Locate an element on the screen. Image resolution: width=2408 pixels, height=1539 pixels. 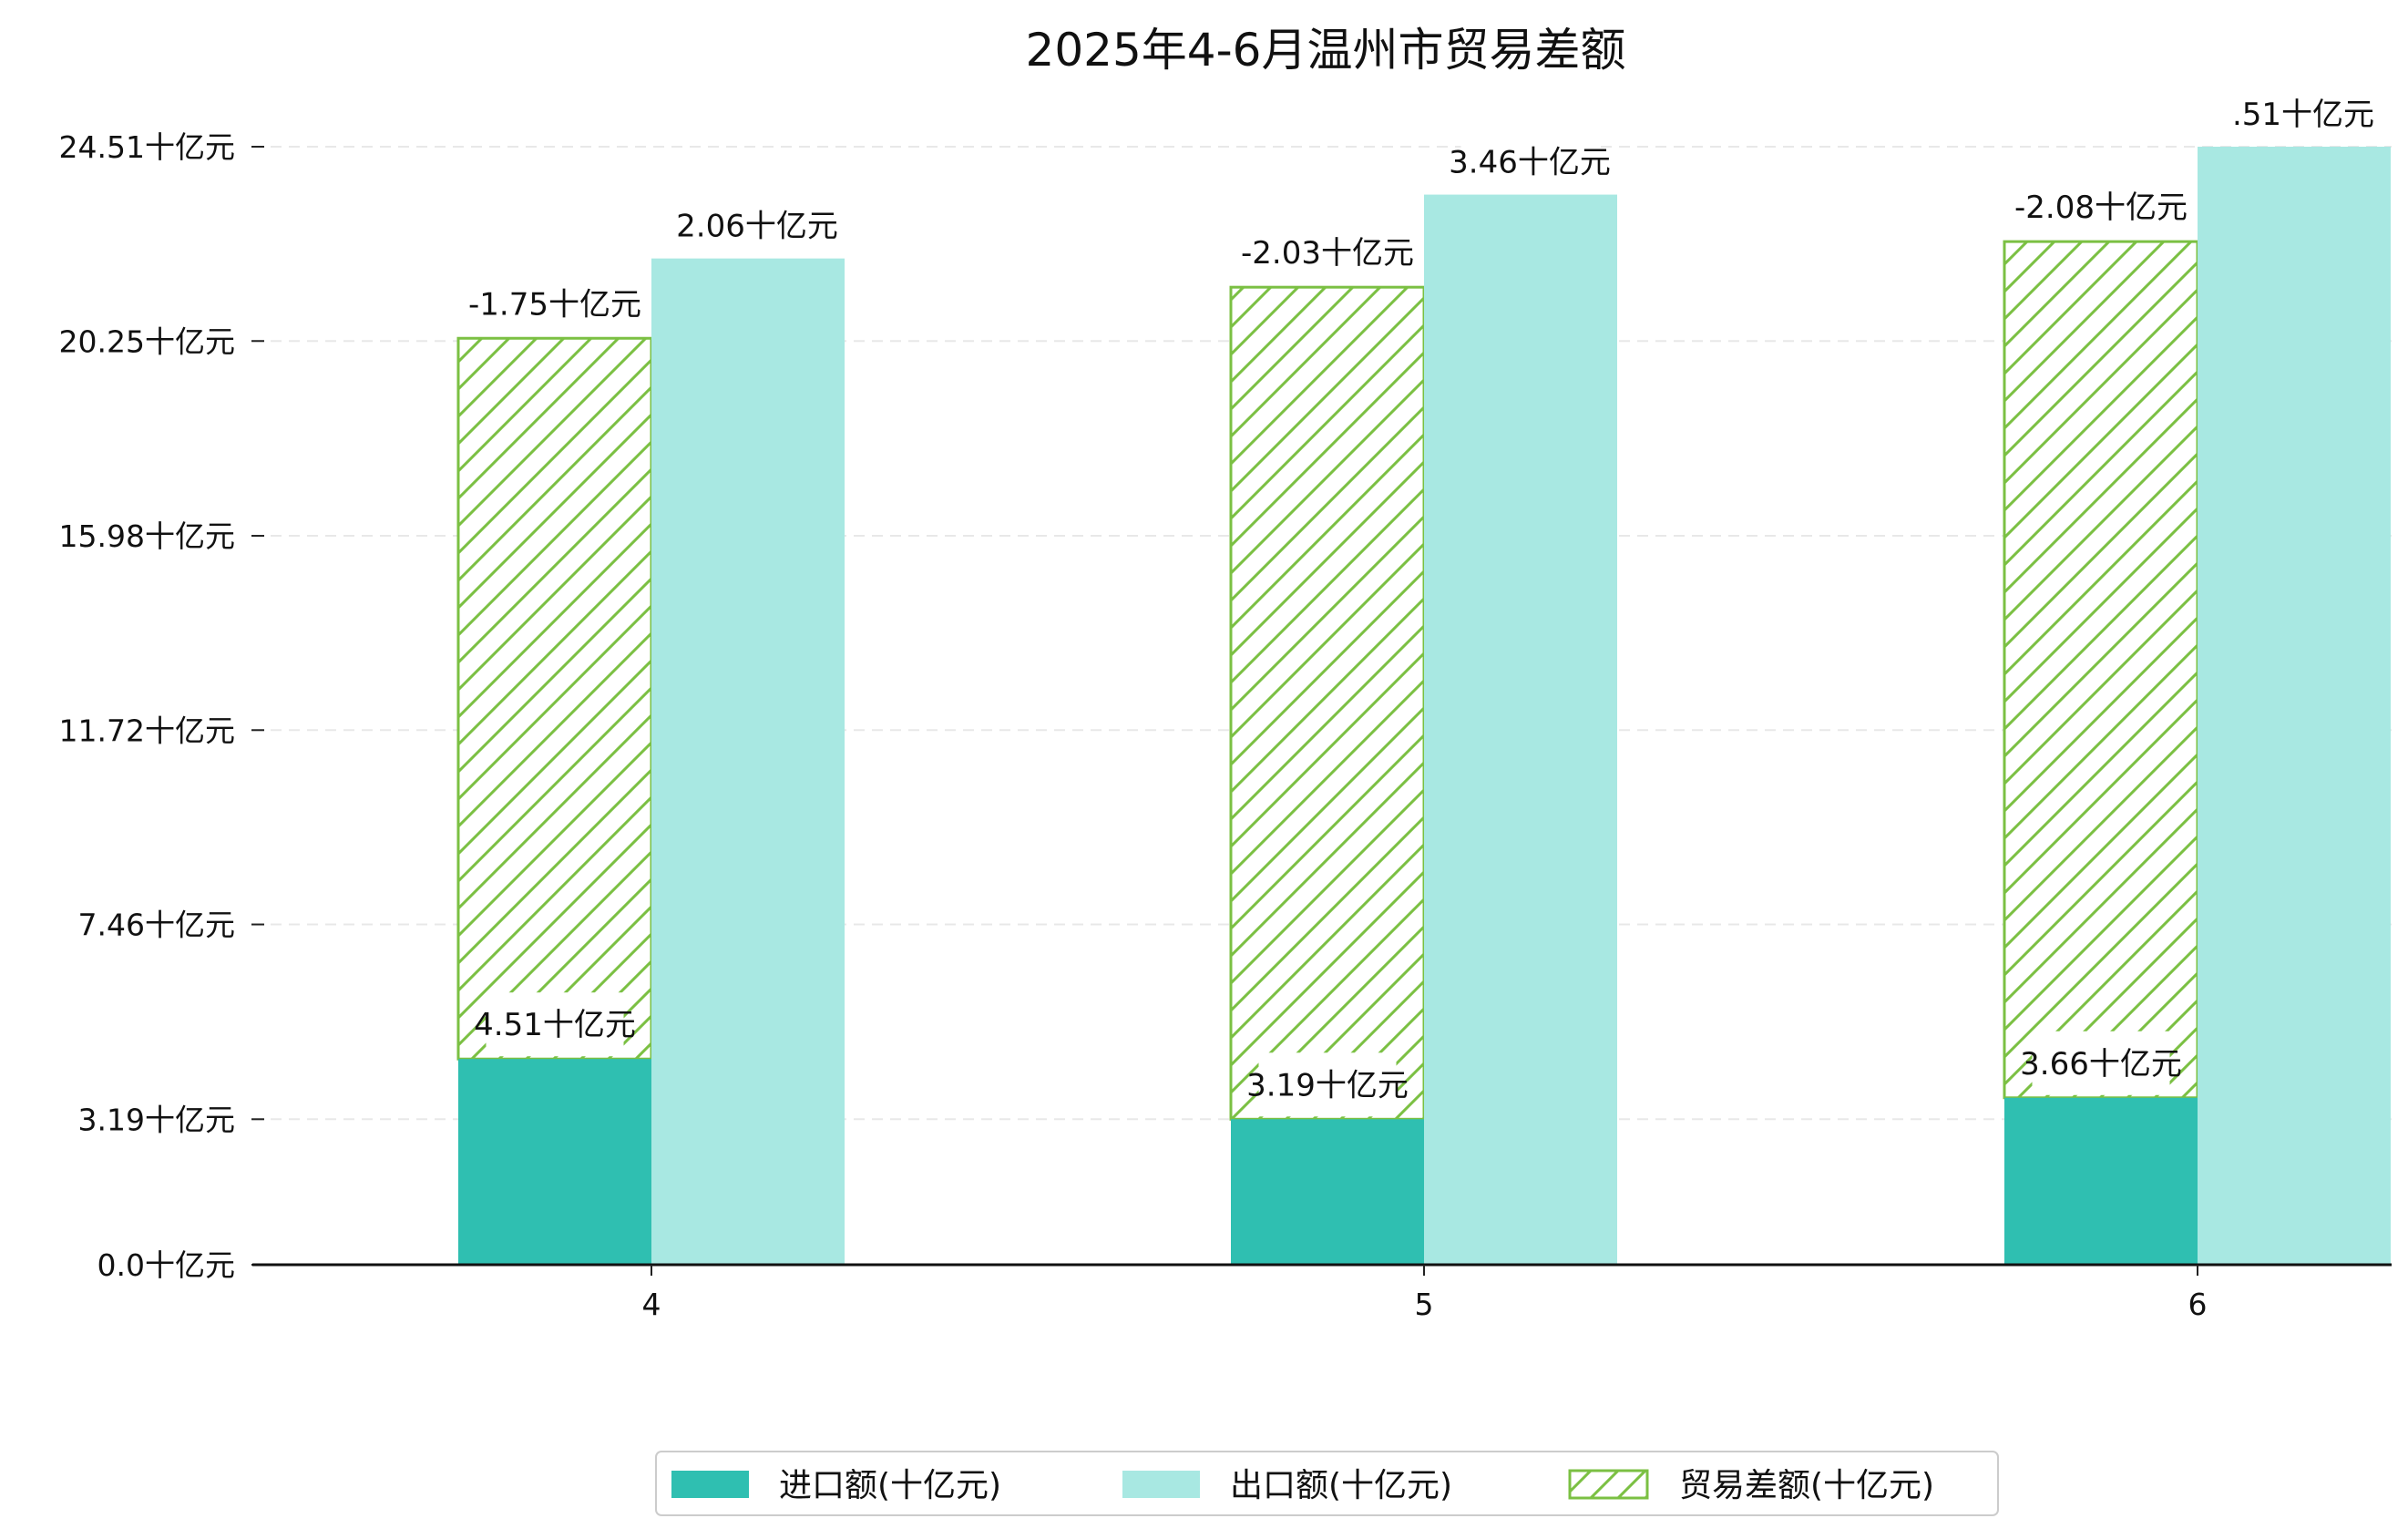
legend: 进口额(十亿元) 出口额(十亿元) 贸易差额(十亿元) is located at coordinates (1327, 1483).